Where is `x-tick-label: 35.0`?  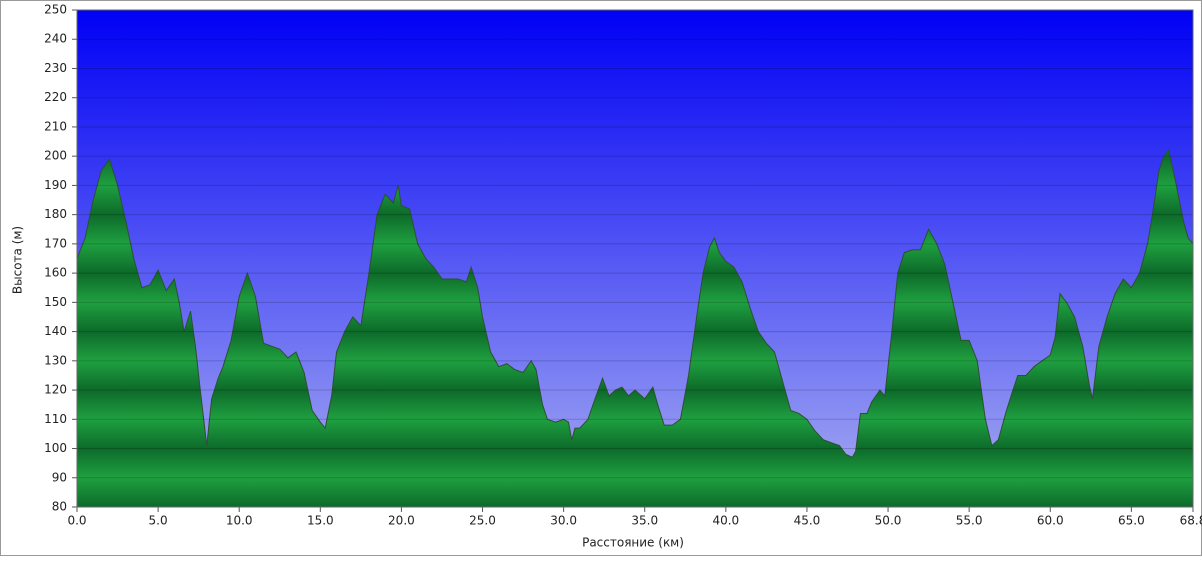
x-tick-label: 35.0 is located at coordinates (644, 521).